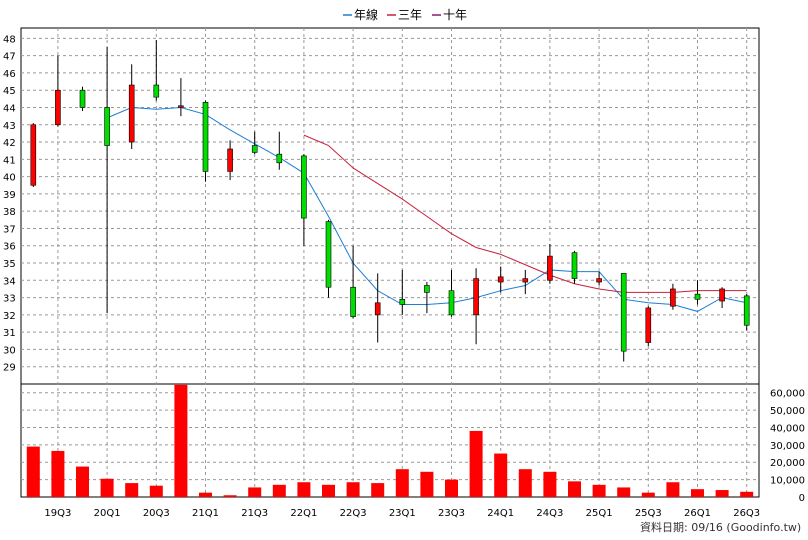 The height and width of the screenshot is (540, 808). Describe the element at coordinates (599, 513) in the screenshot. I see `time-tick-label: 25Q1` at that location.